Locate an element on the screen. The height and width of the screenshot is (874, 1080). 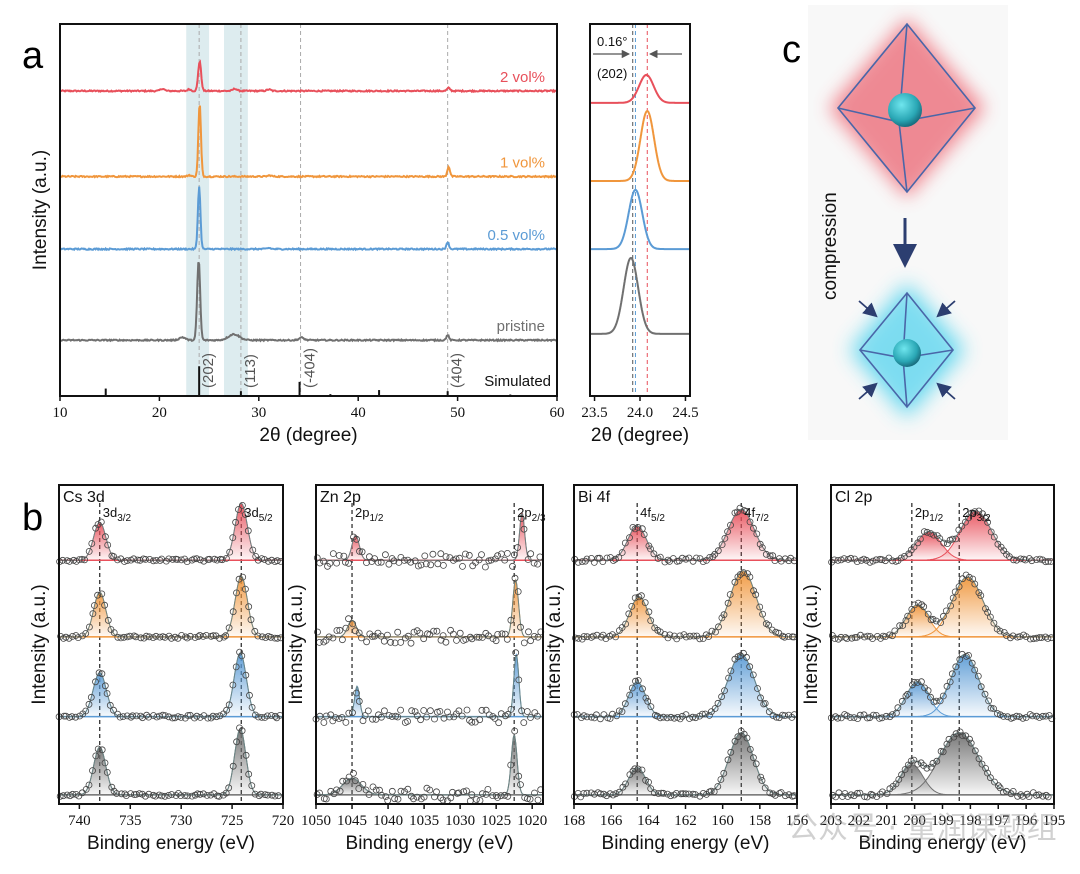
reflection-label: (113) is located at coordinates (250, 371).